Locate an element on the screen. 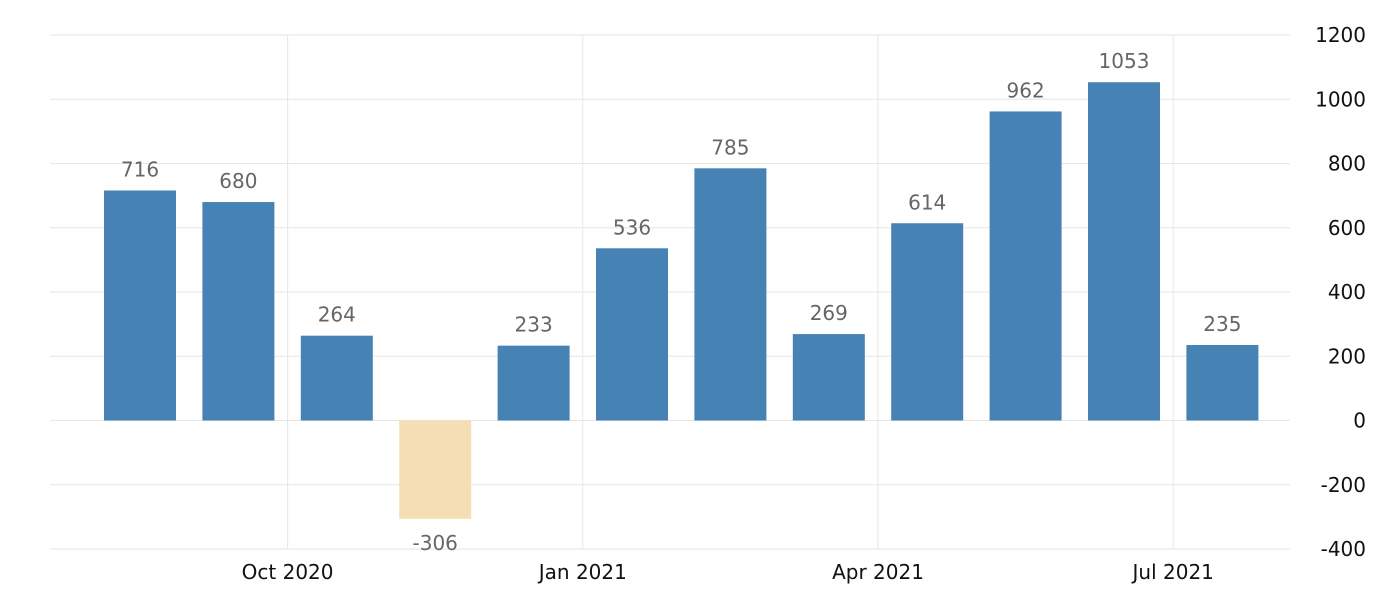 This screenshot has width=1400, height=600. y-tick-label: -400 is located at coordinates (1343, 549).